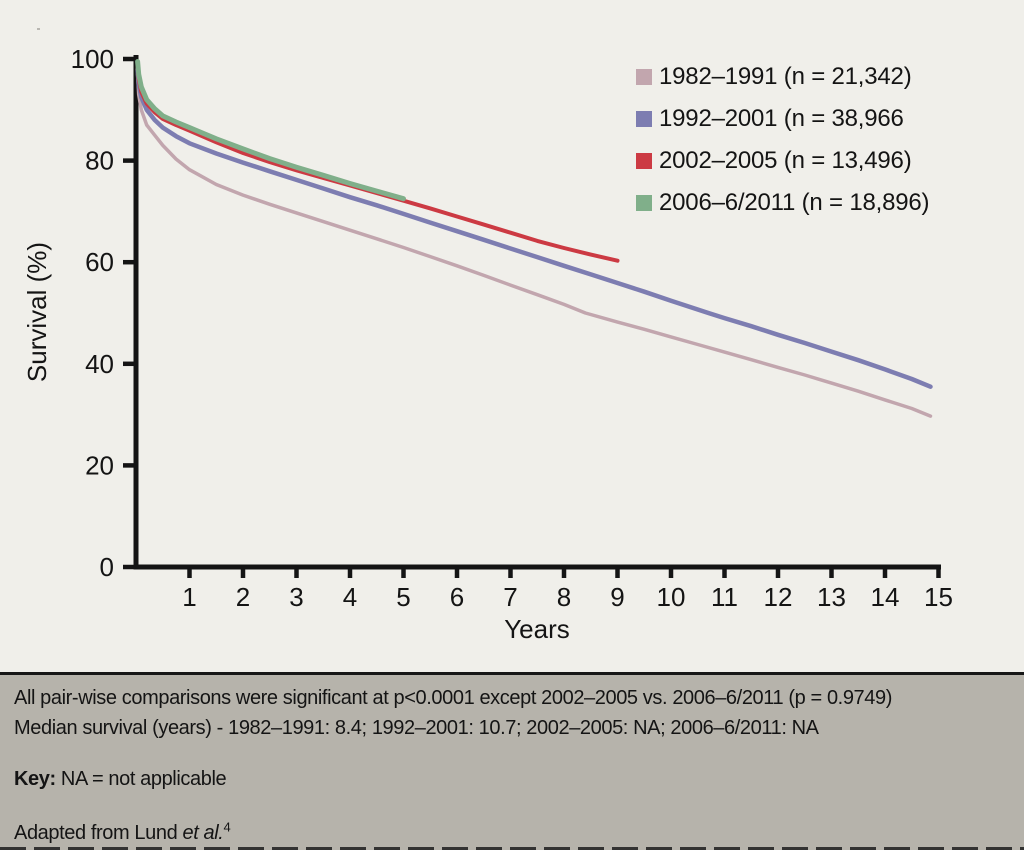 This screenshot has width=1024, height=850. I want to click on x-axis-tick-label: 6, so click(457, 597).